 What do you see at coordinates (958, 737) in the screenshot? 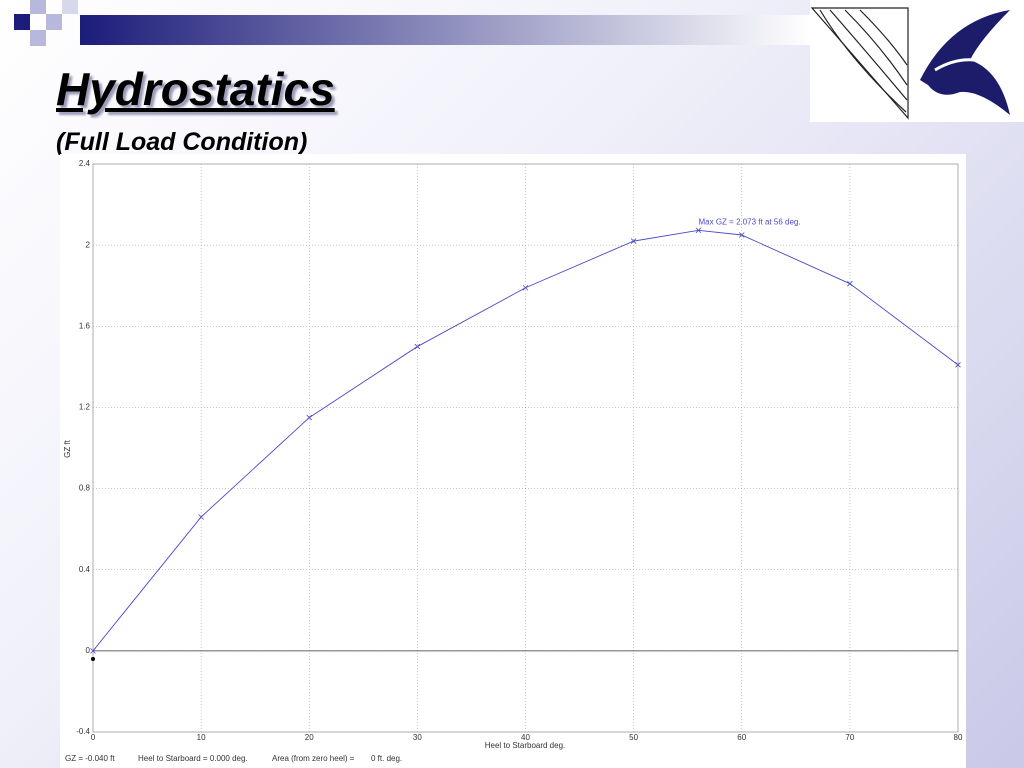
I see `x-tick-label: 80` at bounding box center [958, 737].